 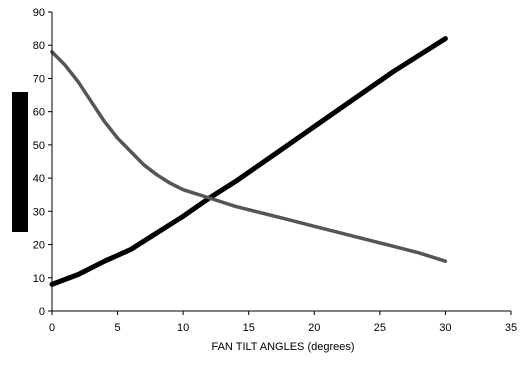 What do you see at coordinates (39, 79) in the screenshot?
I see `y-tick-label: 70` at bounding box center [39, 79].